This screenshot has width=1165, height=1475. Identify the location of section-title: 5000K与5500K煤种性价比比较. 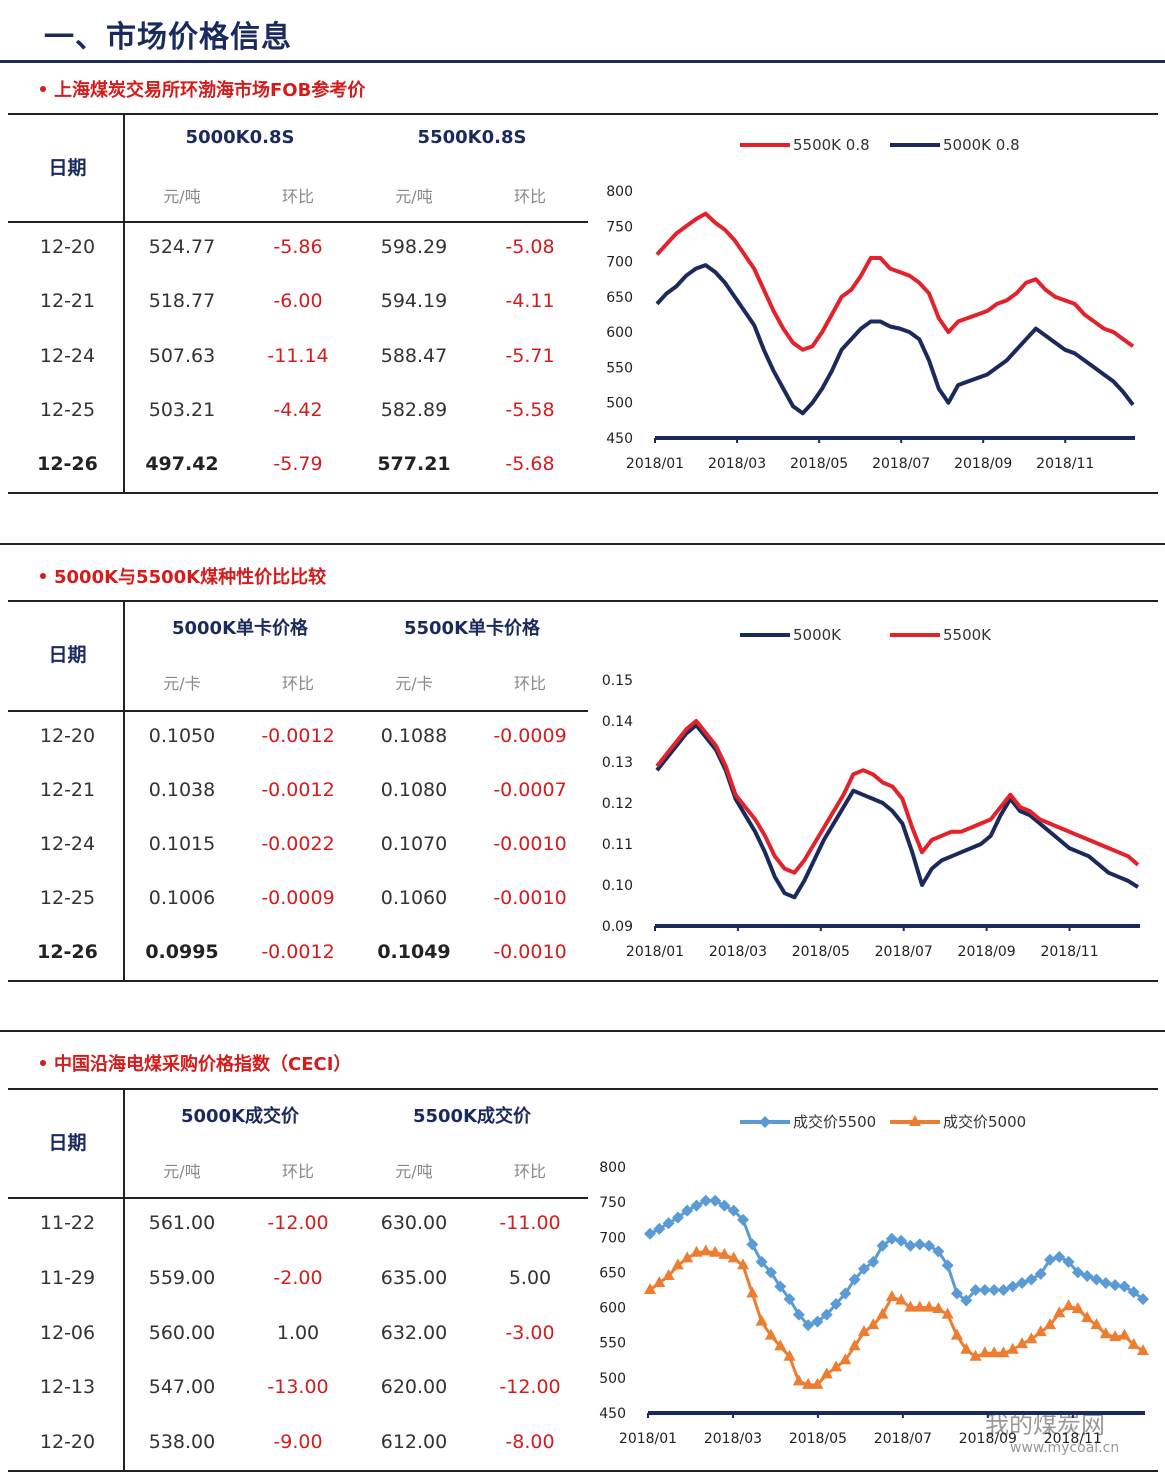
(183, 576).